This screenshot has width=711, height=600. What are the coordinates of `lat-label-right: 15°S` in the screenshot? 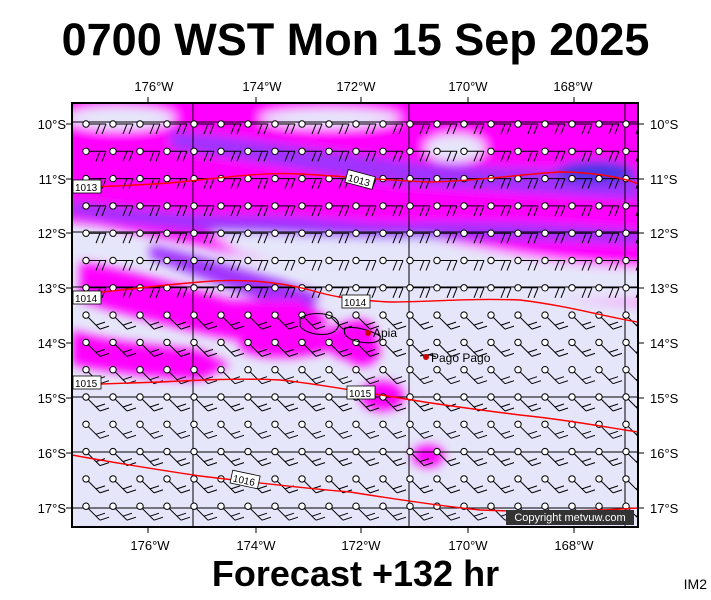 It's located at (664, 398).